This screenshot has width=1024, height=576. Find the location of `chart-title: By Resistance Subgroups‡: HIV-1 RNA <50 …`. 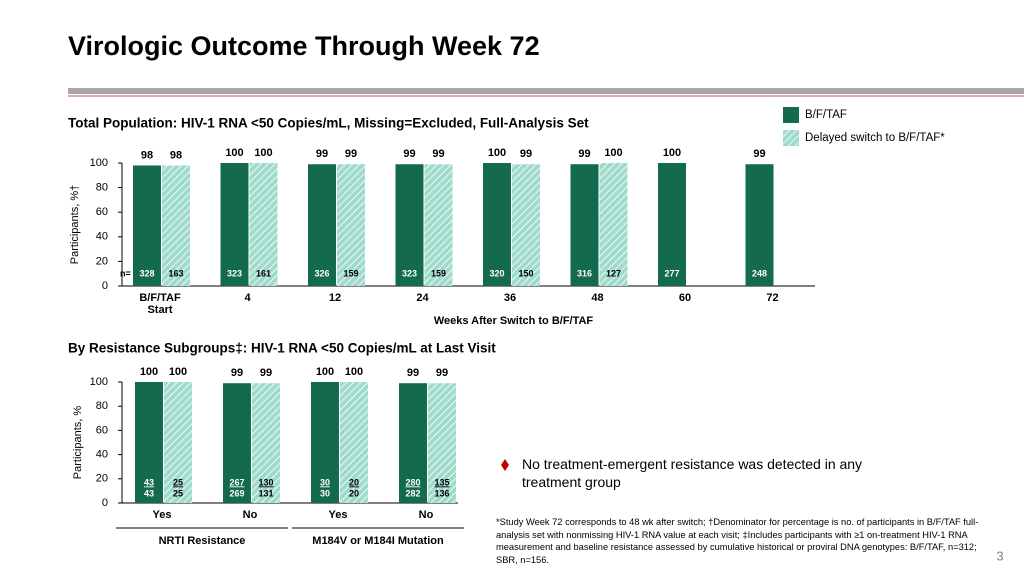

chart-title: By Resistance Subgroups‡: HIV-1 RNA <50 … is located at coordinates (282, 348).